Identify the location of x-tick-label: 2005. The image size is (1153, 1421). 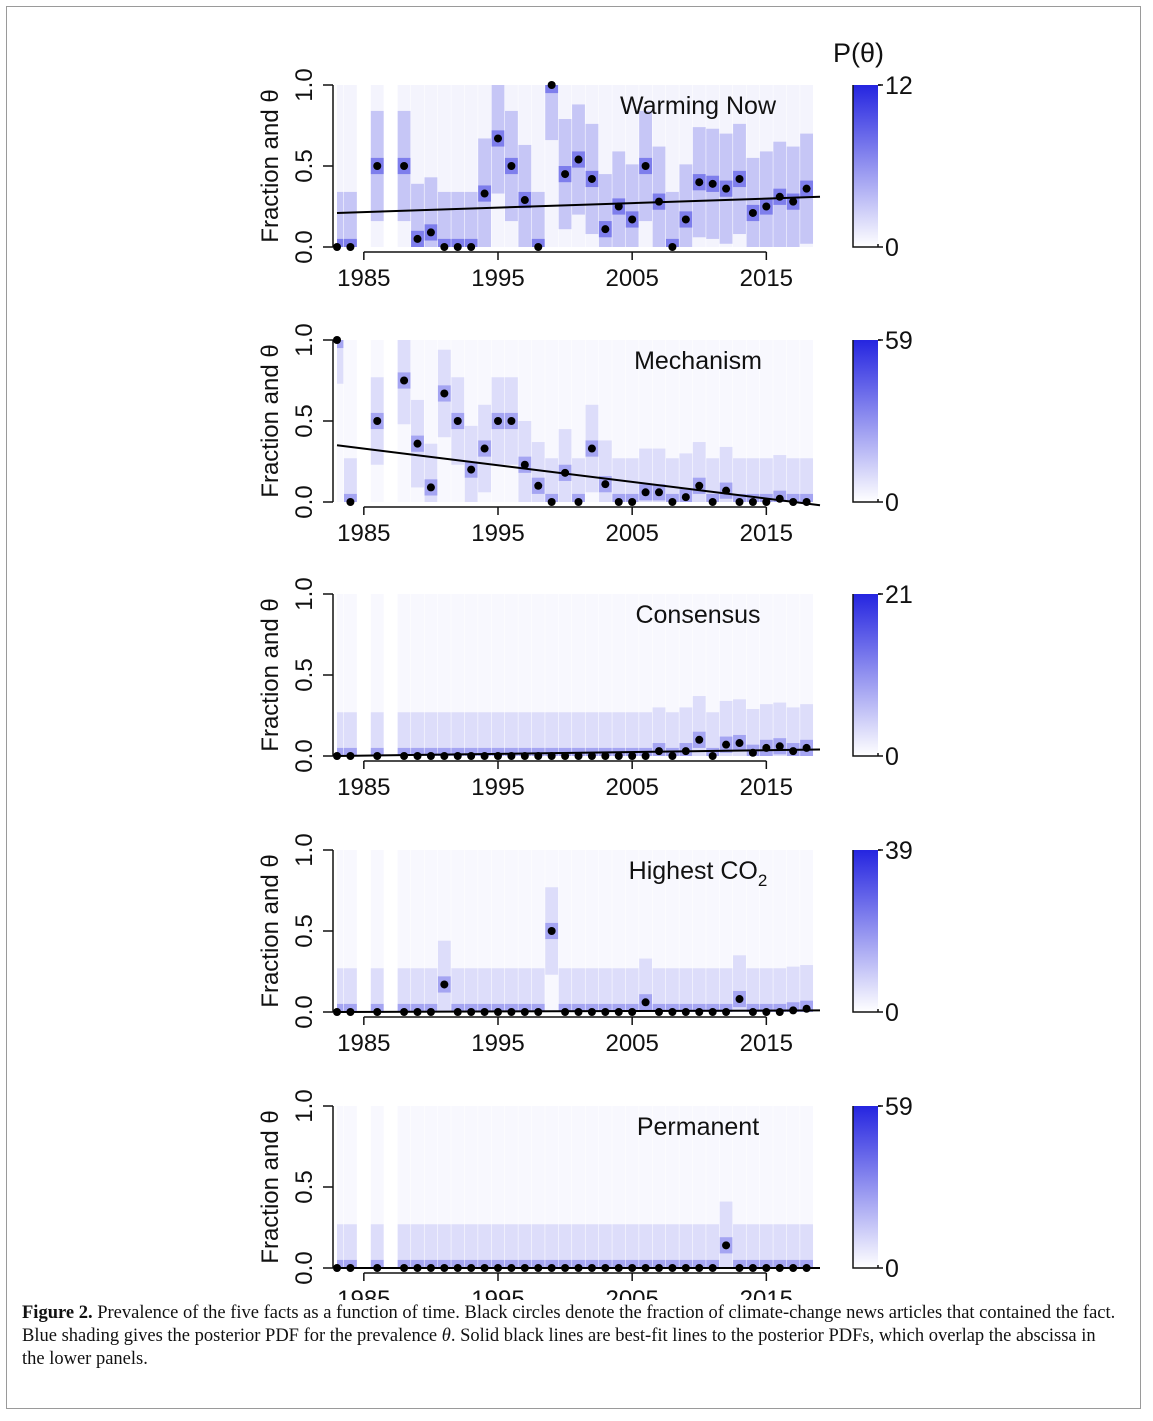
(631, 1293).